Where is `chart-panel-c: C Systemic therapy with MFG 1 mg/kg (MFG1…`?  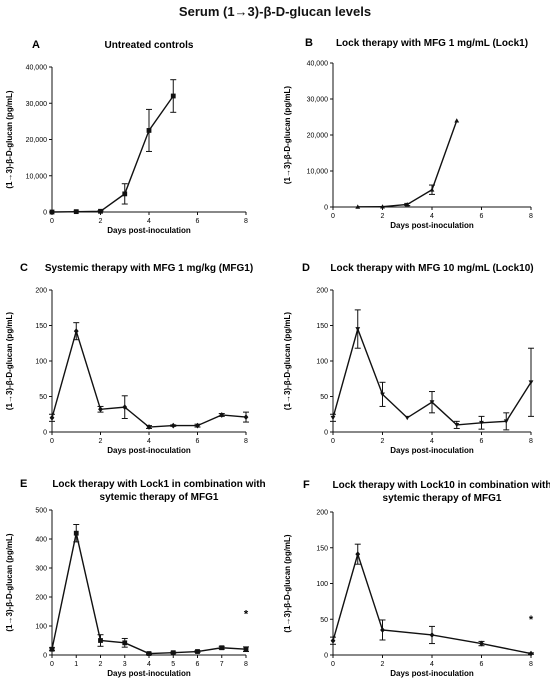 chart-panel-c: C Systemic therapy with MFG 1 mg/kg (MFG1… is located at coordinates (129, 358).